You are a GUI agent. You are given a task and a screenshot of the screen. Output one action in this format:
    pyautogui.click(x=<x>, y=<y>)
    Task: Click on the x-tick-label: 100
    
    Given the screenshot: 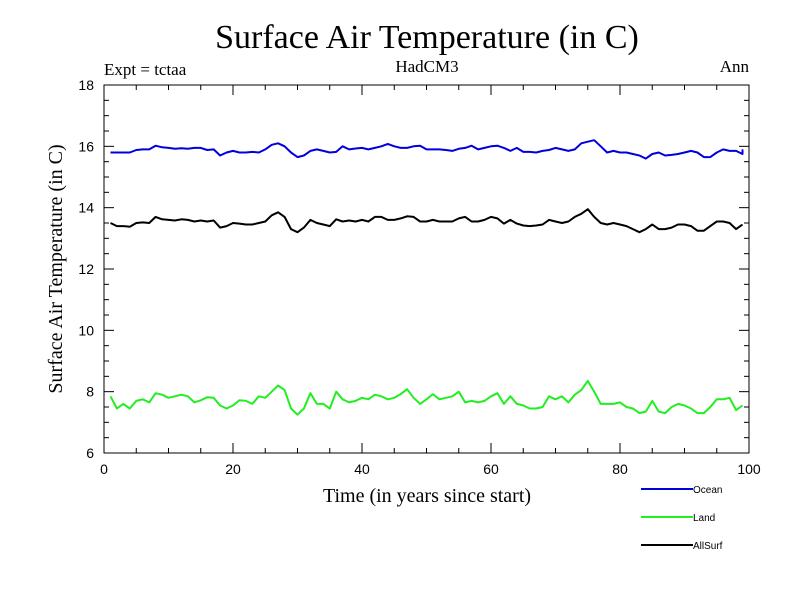 What is the action you would take?
    pyautogui.click(x=749, y=469)
    